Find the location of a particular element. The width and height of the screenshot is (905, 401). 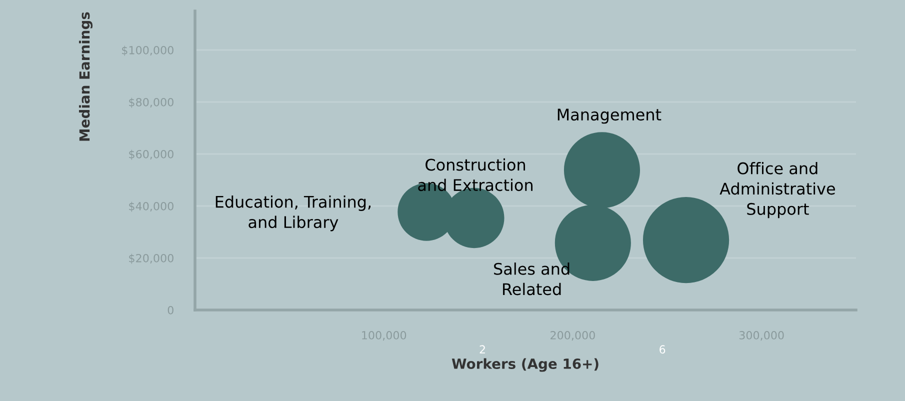

text: 6 is located at coordinates (663, 349).